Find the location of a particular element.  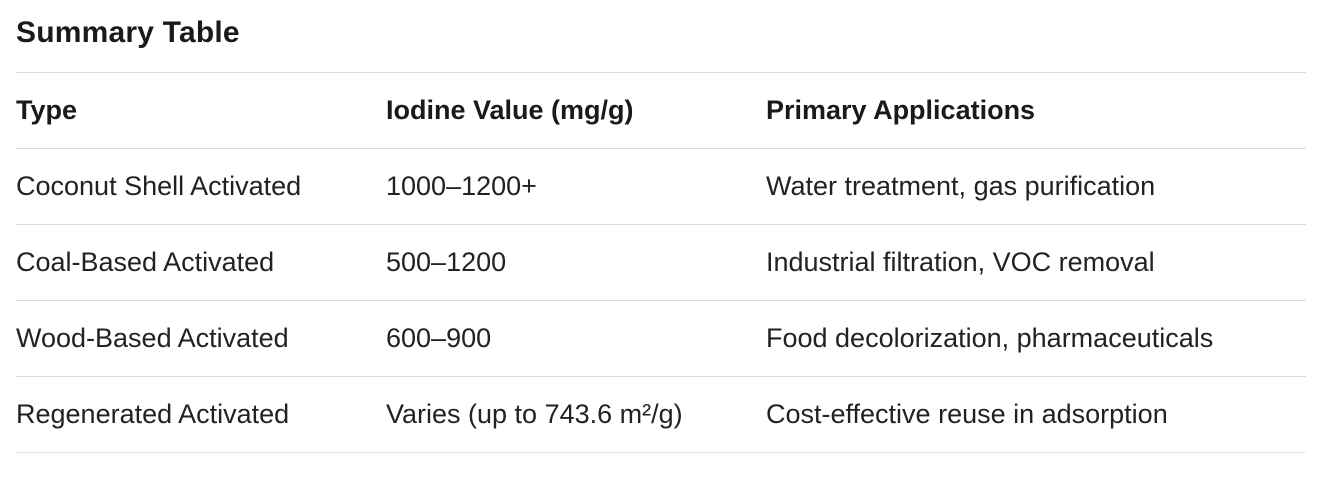

cell-iodine-value: 600–900 is located at coordinates (576, 338).